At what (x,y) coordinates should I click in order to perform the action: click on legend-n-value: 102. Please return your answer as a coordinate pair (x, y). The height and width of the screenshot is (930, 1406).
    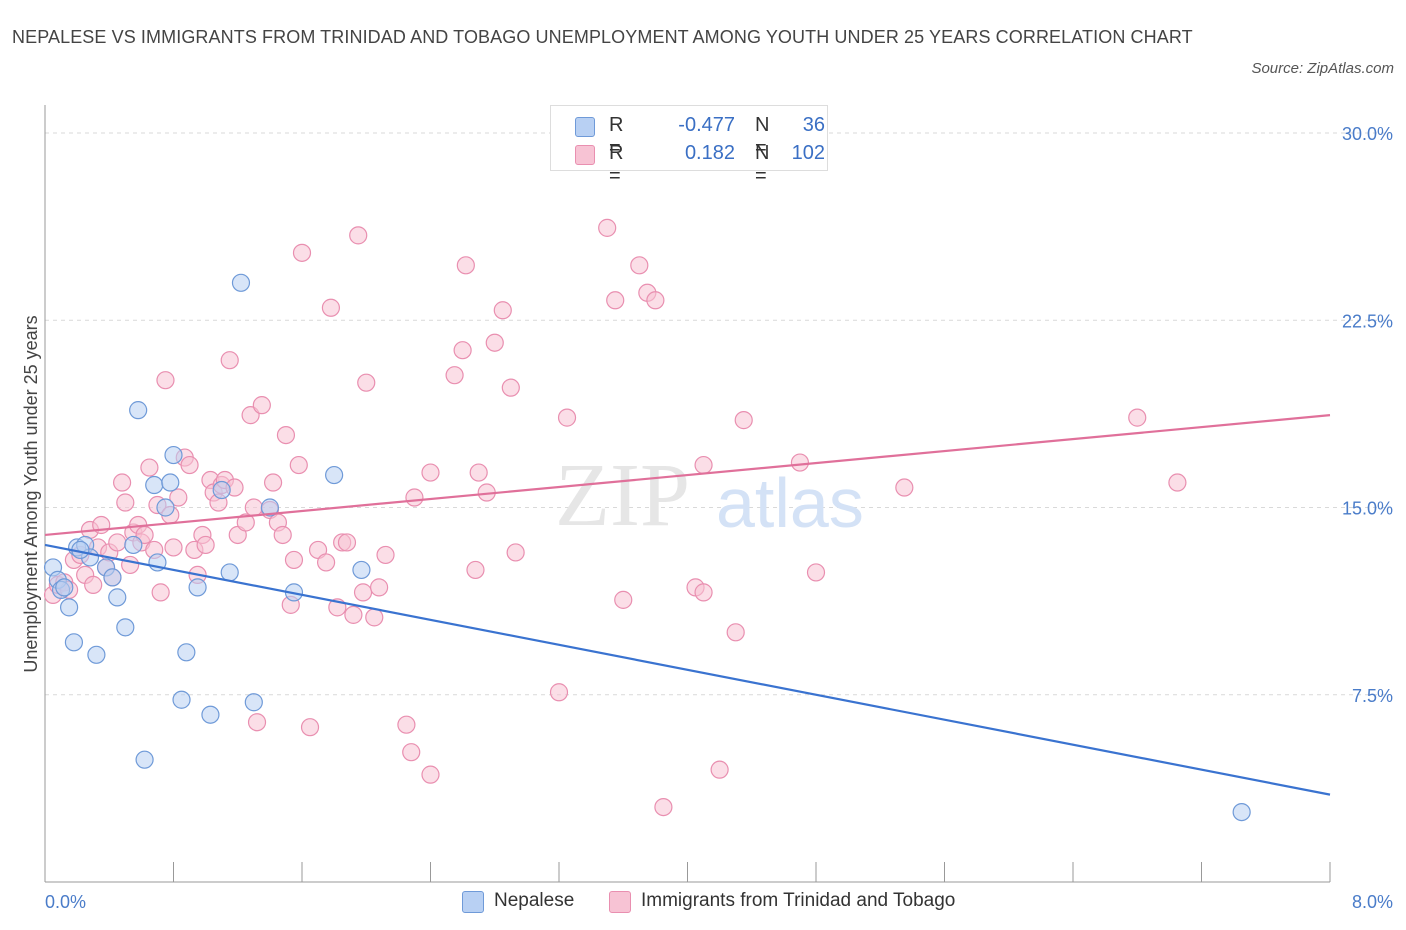
    Looking at the image, I should click on (808, 153).